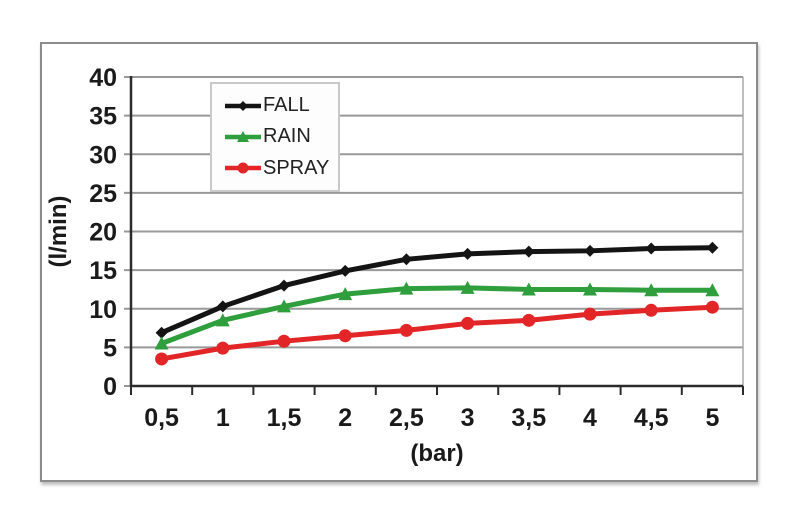 This screenshot has height=523, width=800. What do you see at coordinates (58, 232) in the screenshot?
I see `y-axis-title: (l/min)` at bounding box center [58, 232].